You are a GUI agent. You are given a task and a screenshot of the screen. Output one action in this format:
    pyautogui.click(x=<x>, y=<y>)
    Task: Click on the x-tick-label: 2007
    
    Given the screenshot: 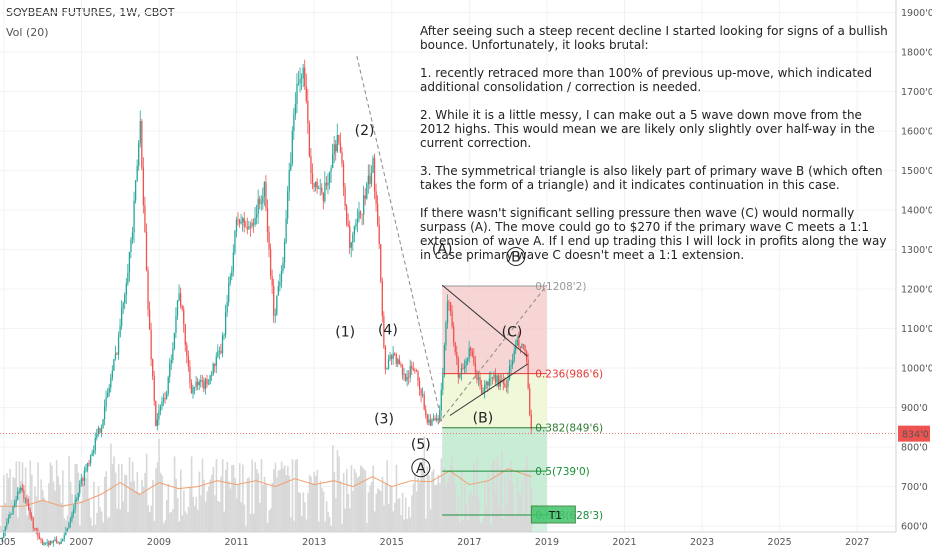 What is the action you would take?
    pyautogui.click(x=81, y=542)
    